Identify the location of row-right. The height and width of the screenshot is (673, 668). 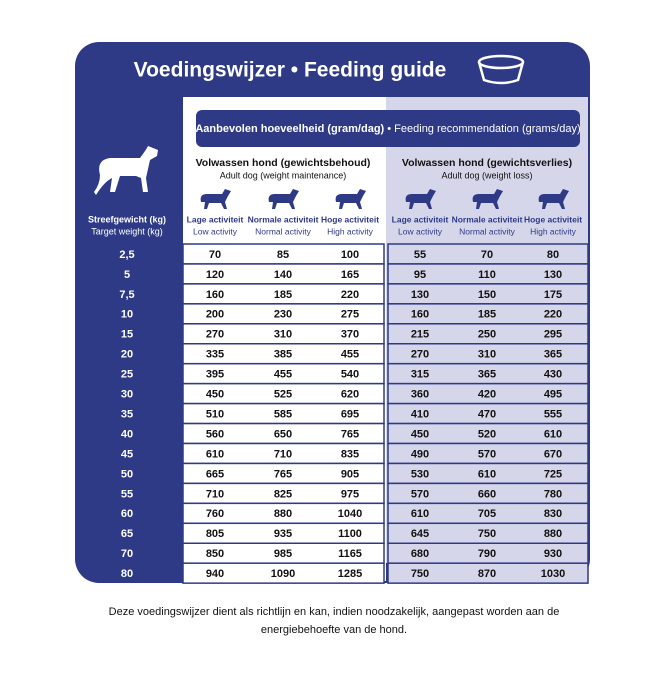
(488, 573).